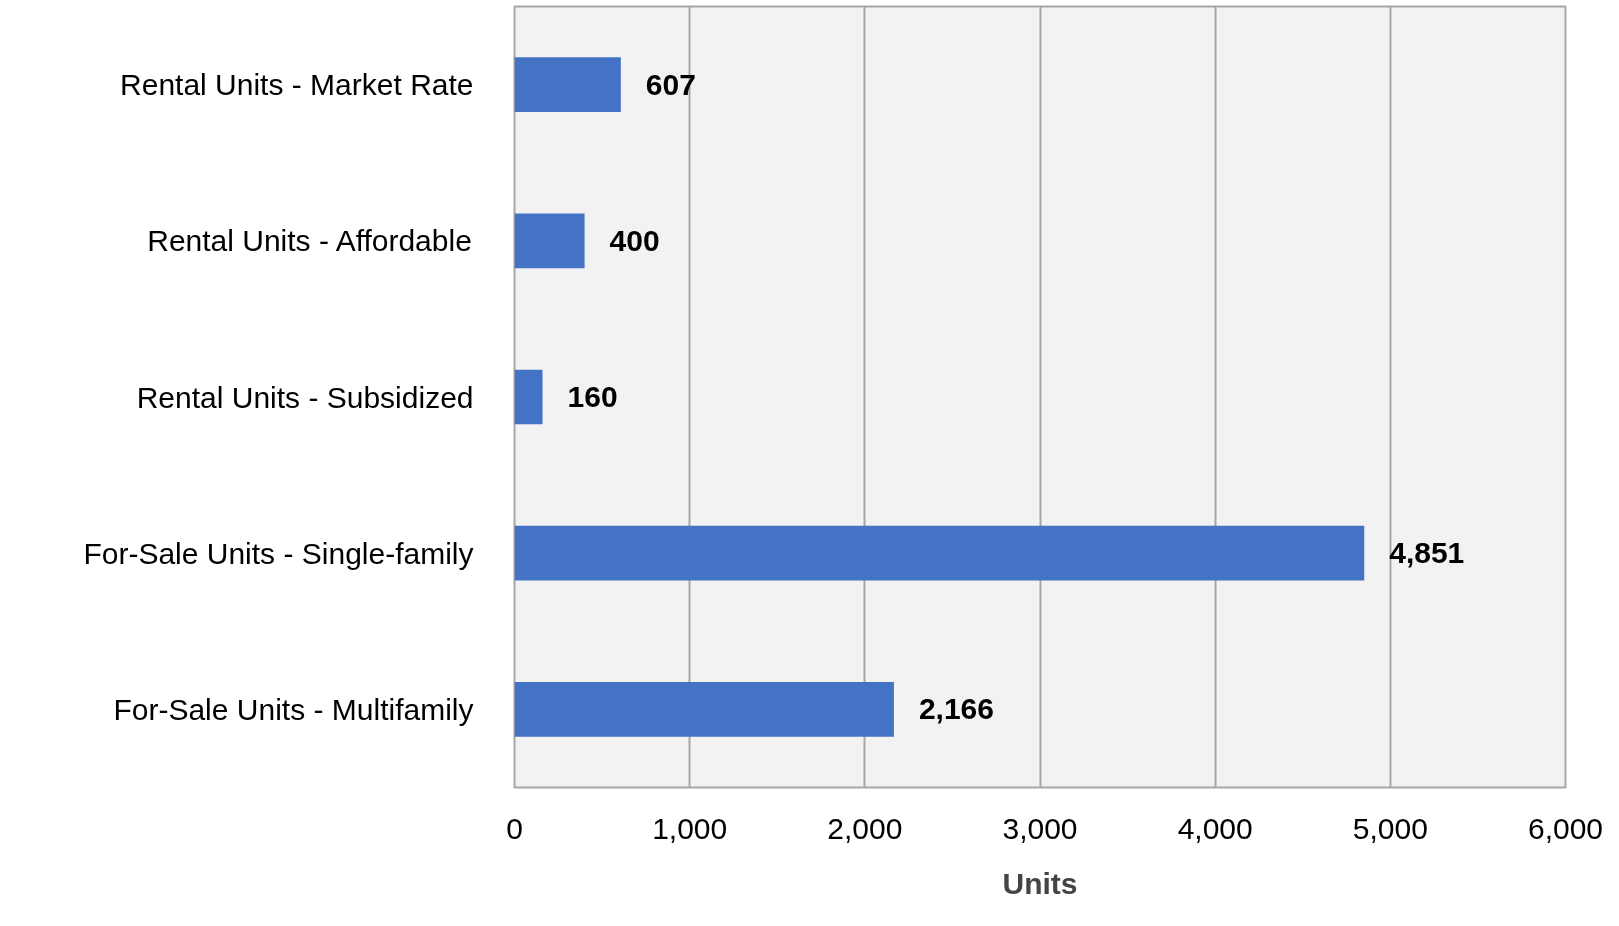 Image resolution: width=1619 pixels, height=926 pixels. I want to click on y-tick-label: Rental Units - Affordable, so click(309, 241).